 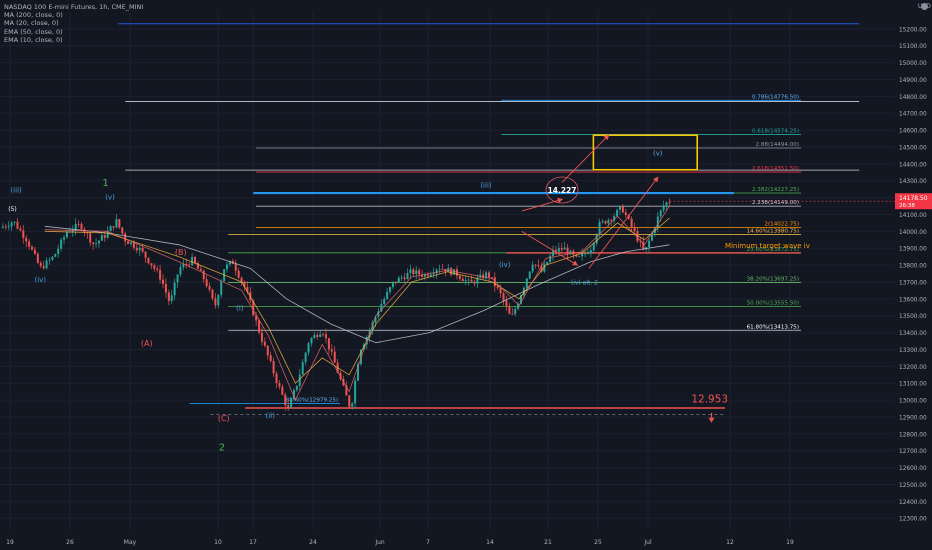 I want to click on x-tick-label: 17, so click(x=253, y=542).